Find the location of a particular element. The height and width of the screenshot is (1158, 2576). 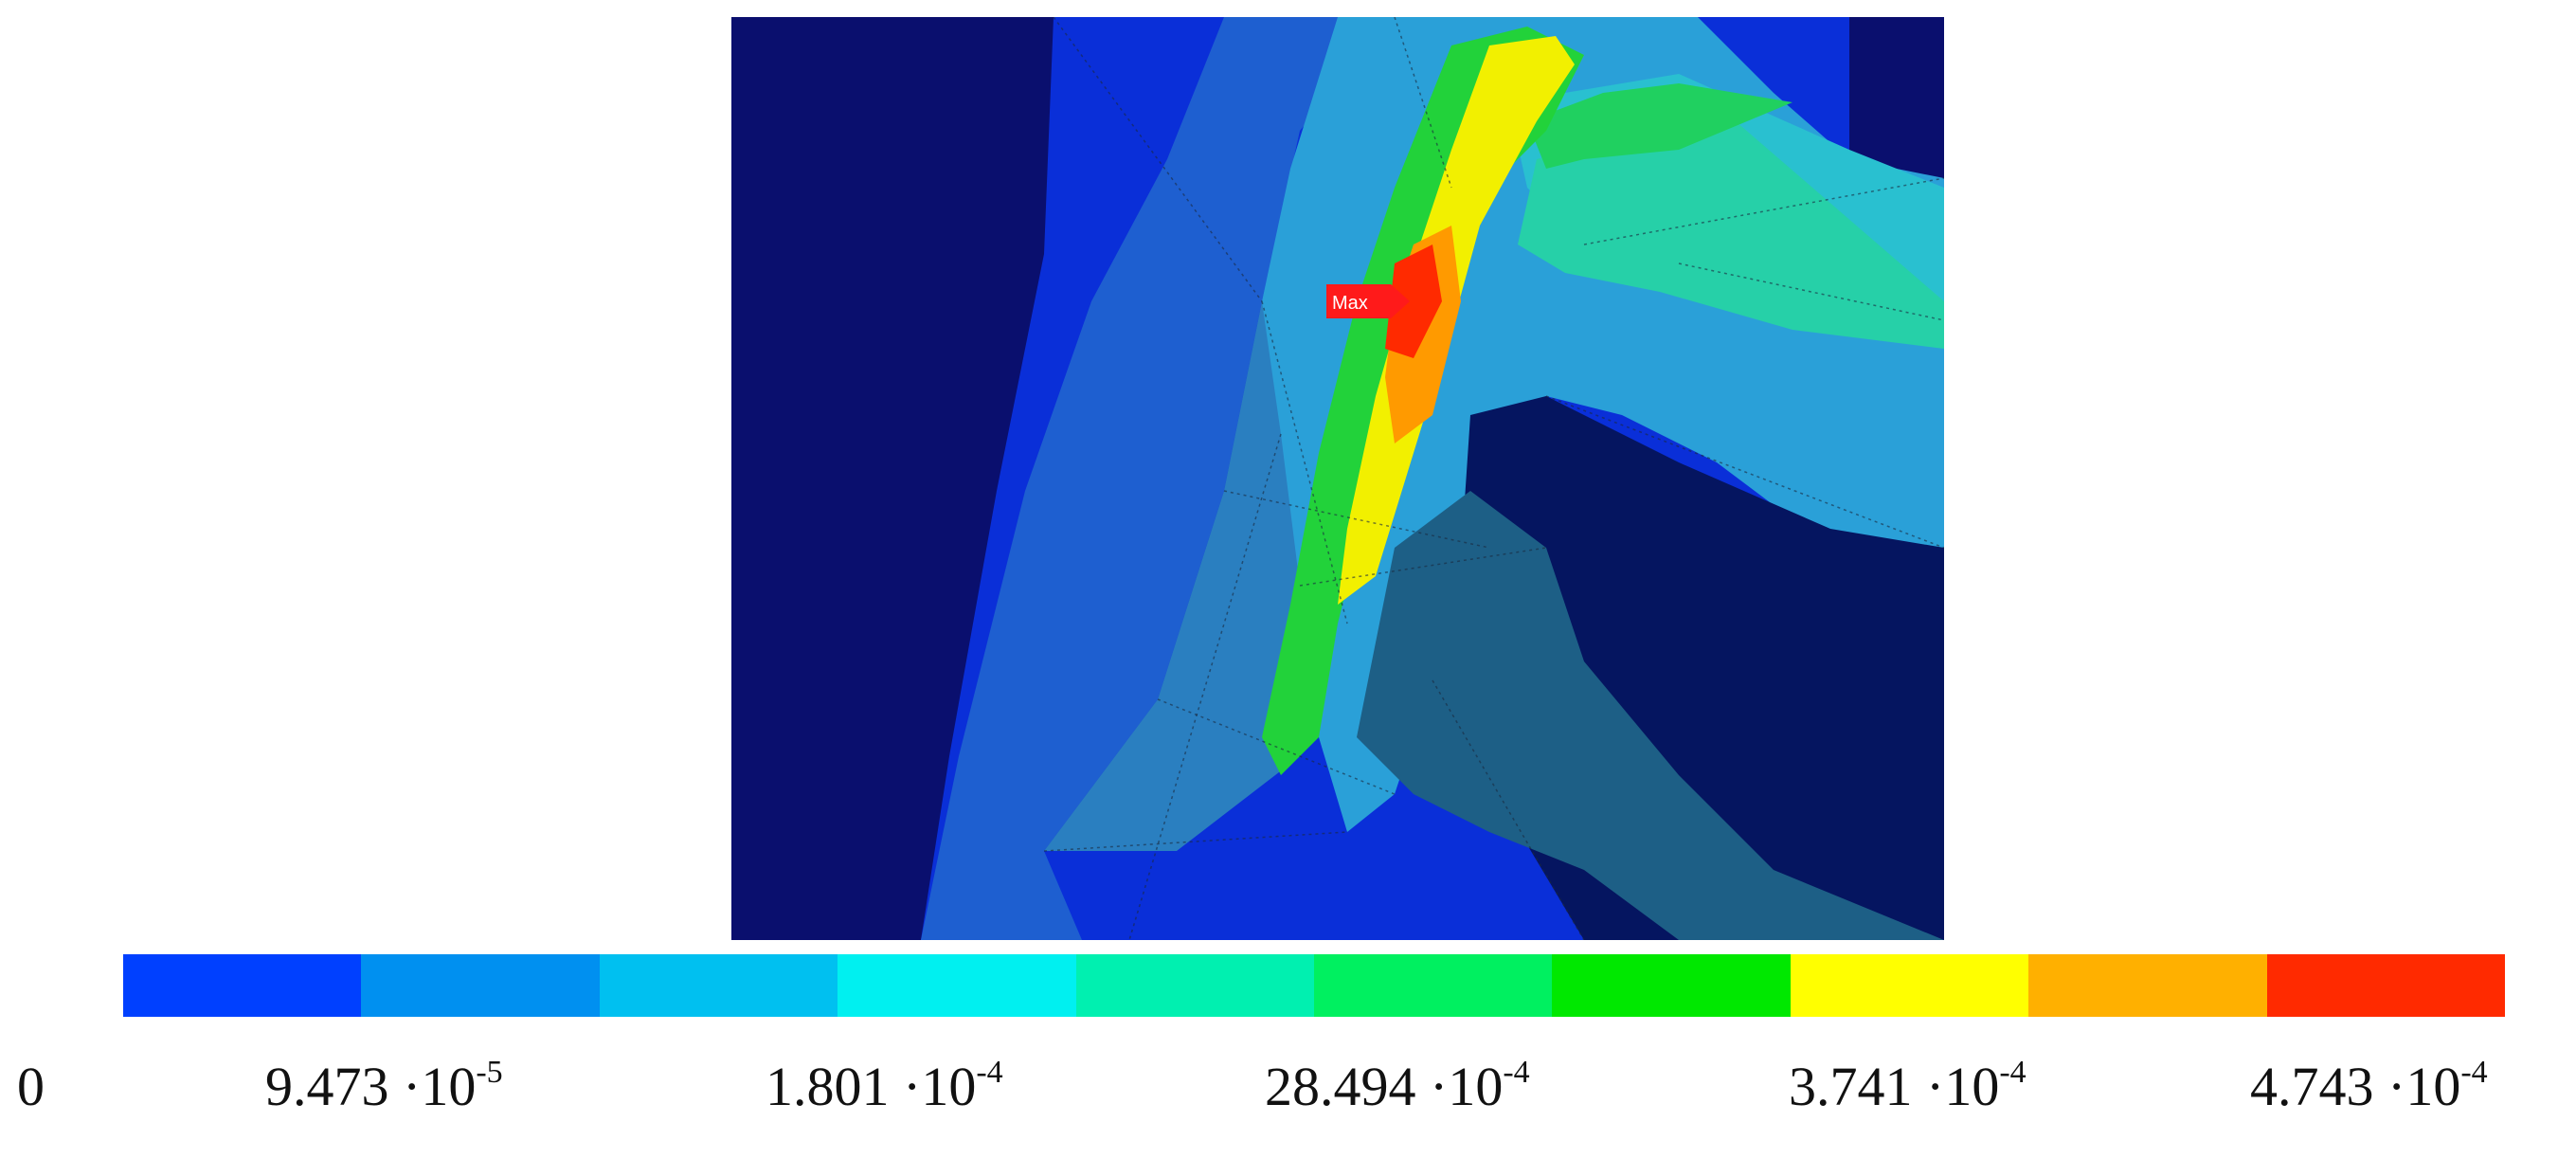

colorbar-tick-label: 28.494 ·10⁻⁴ is located at coordinates (1397, 1086).